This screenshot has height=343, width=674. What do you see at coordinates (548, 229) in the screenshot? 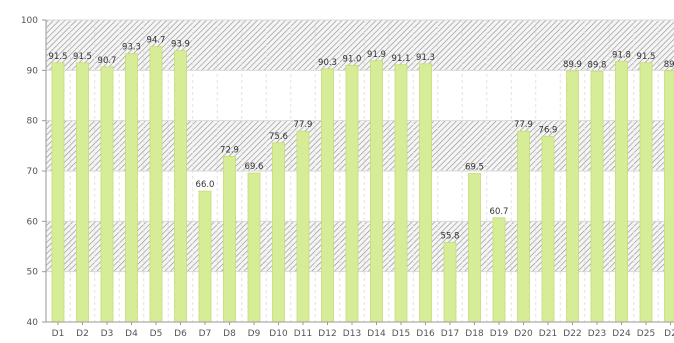
I see `bar-D21` at bounding box center [548, 229].